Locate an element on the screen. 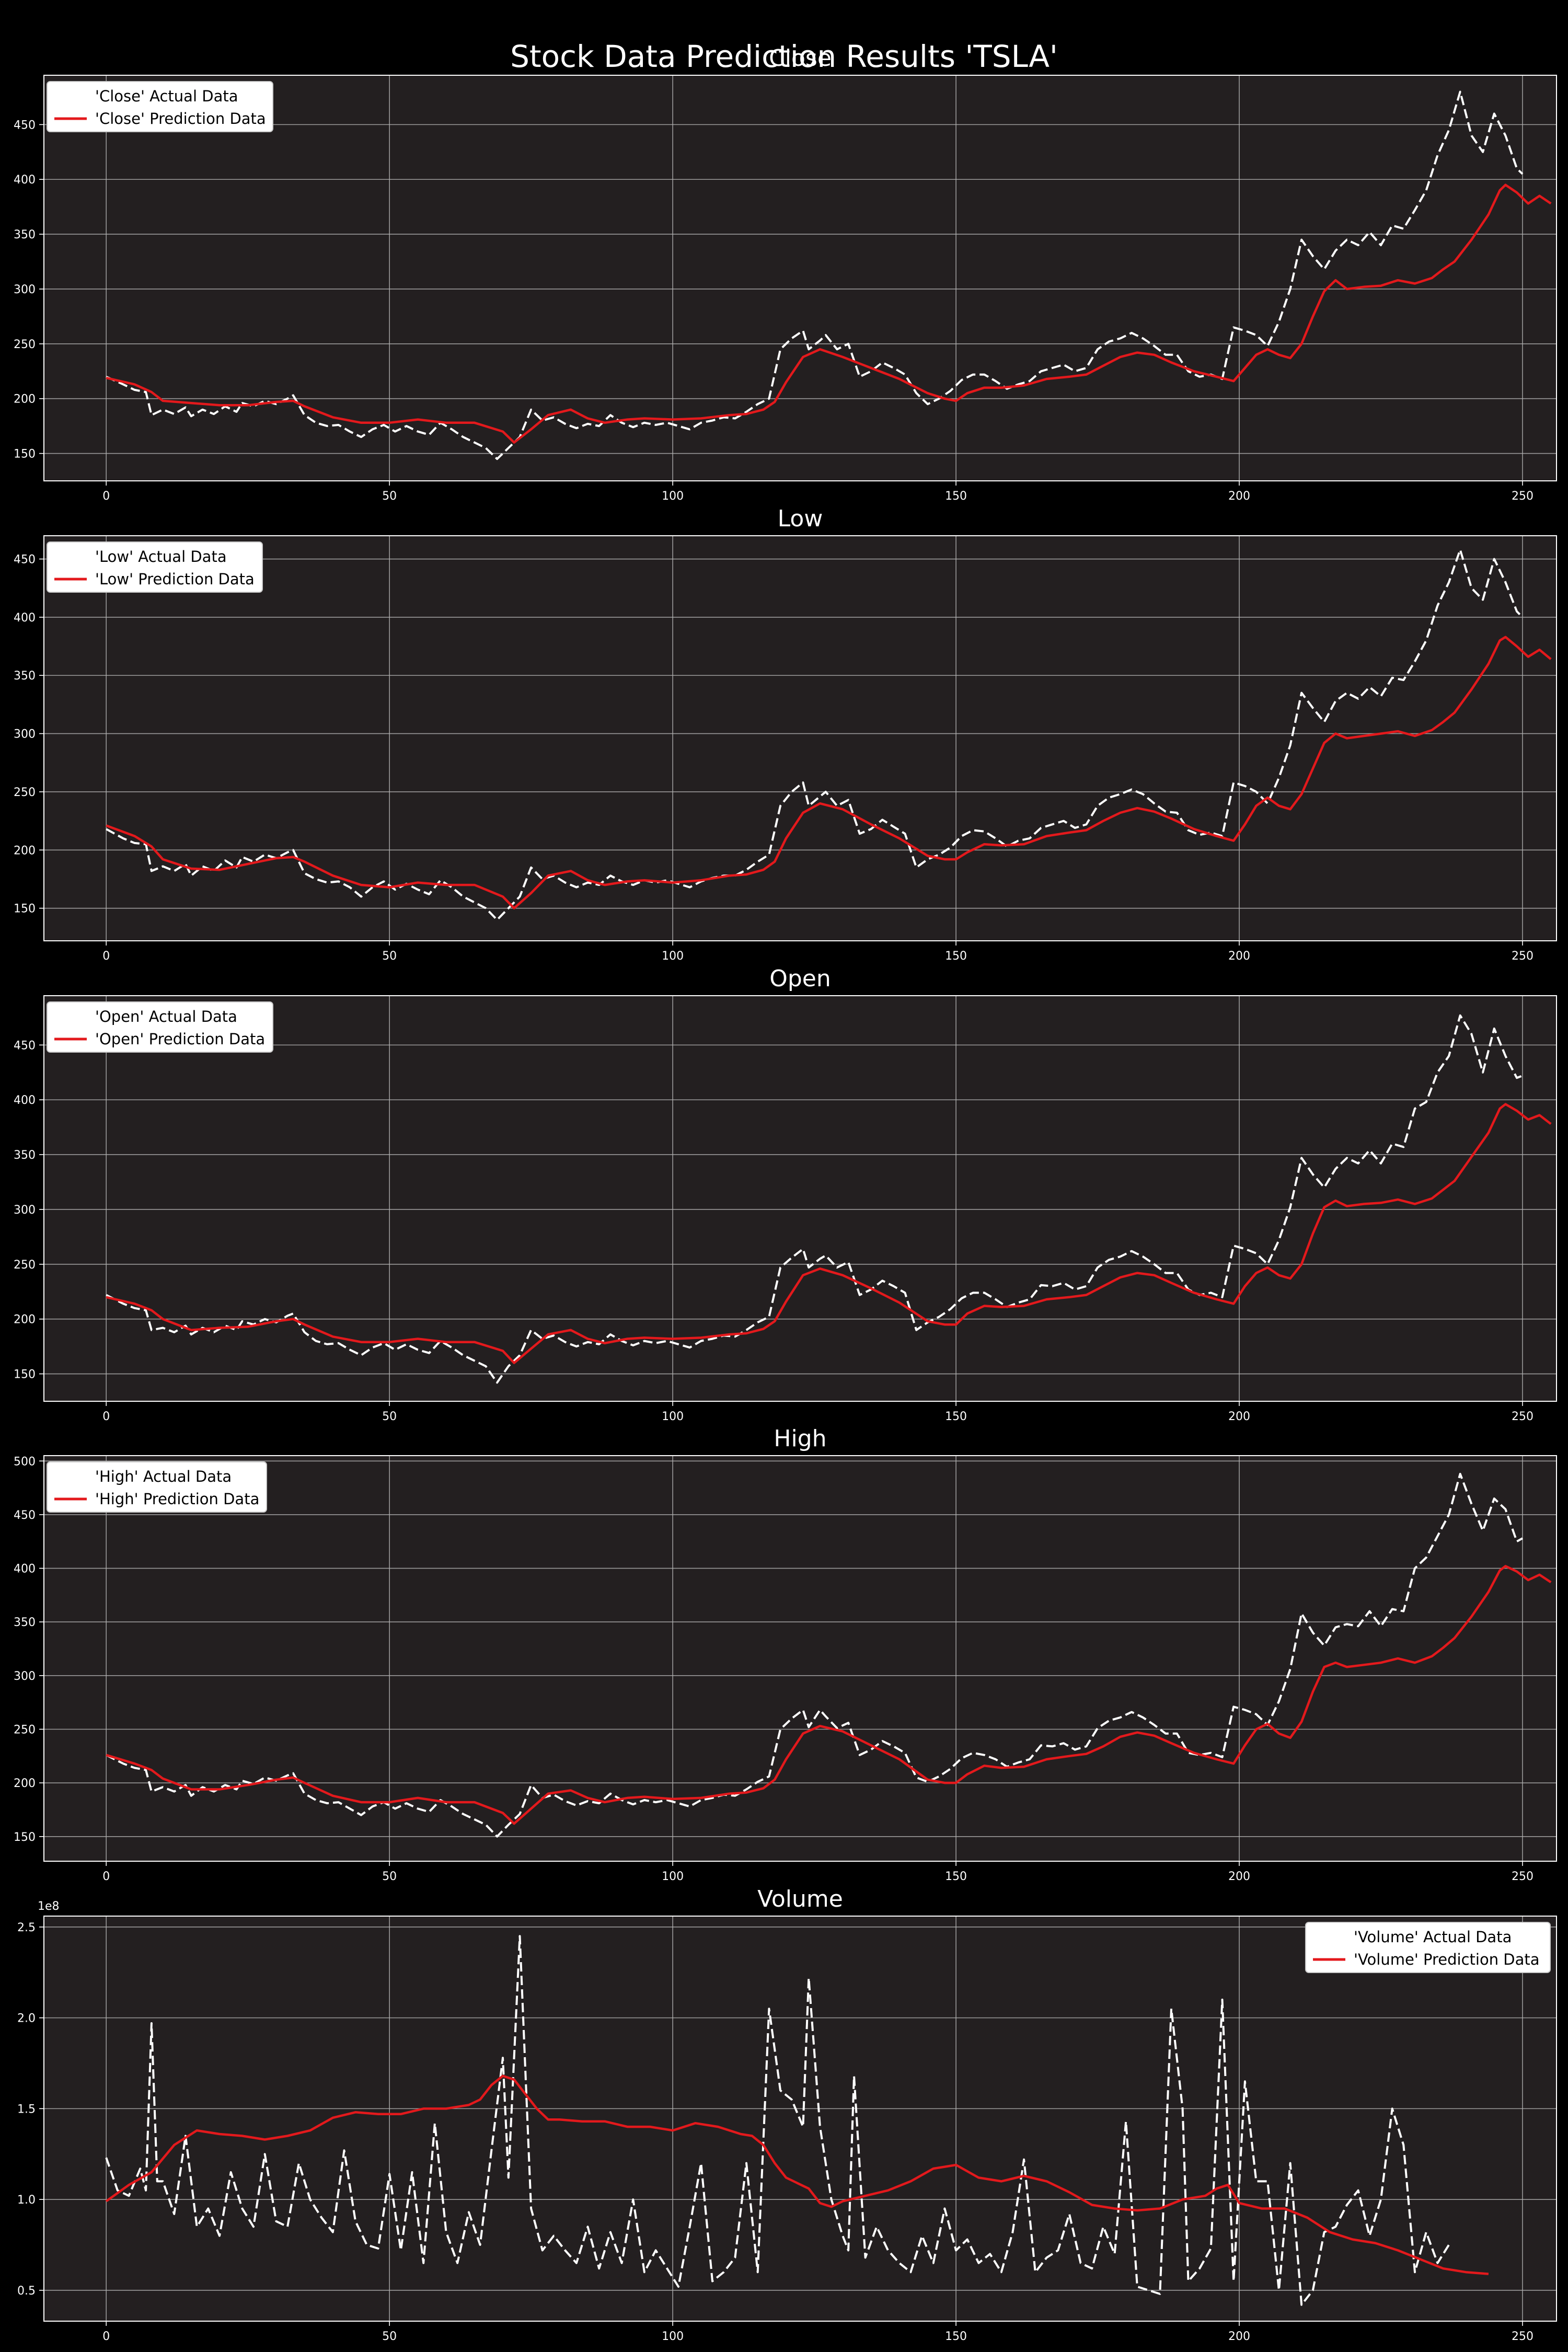 The image size is (1568, 2352). legend-label: 'High' Prediction Data is located at coordinates (177, 1499).